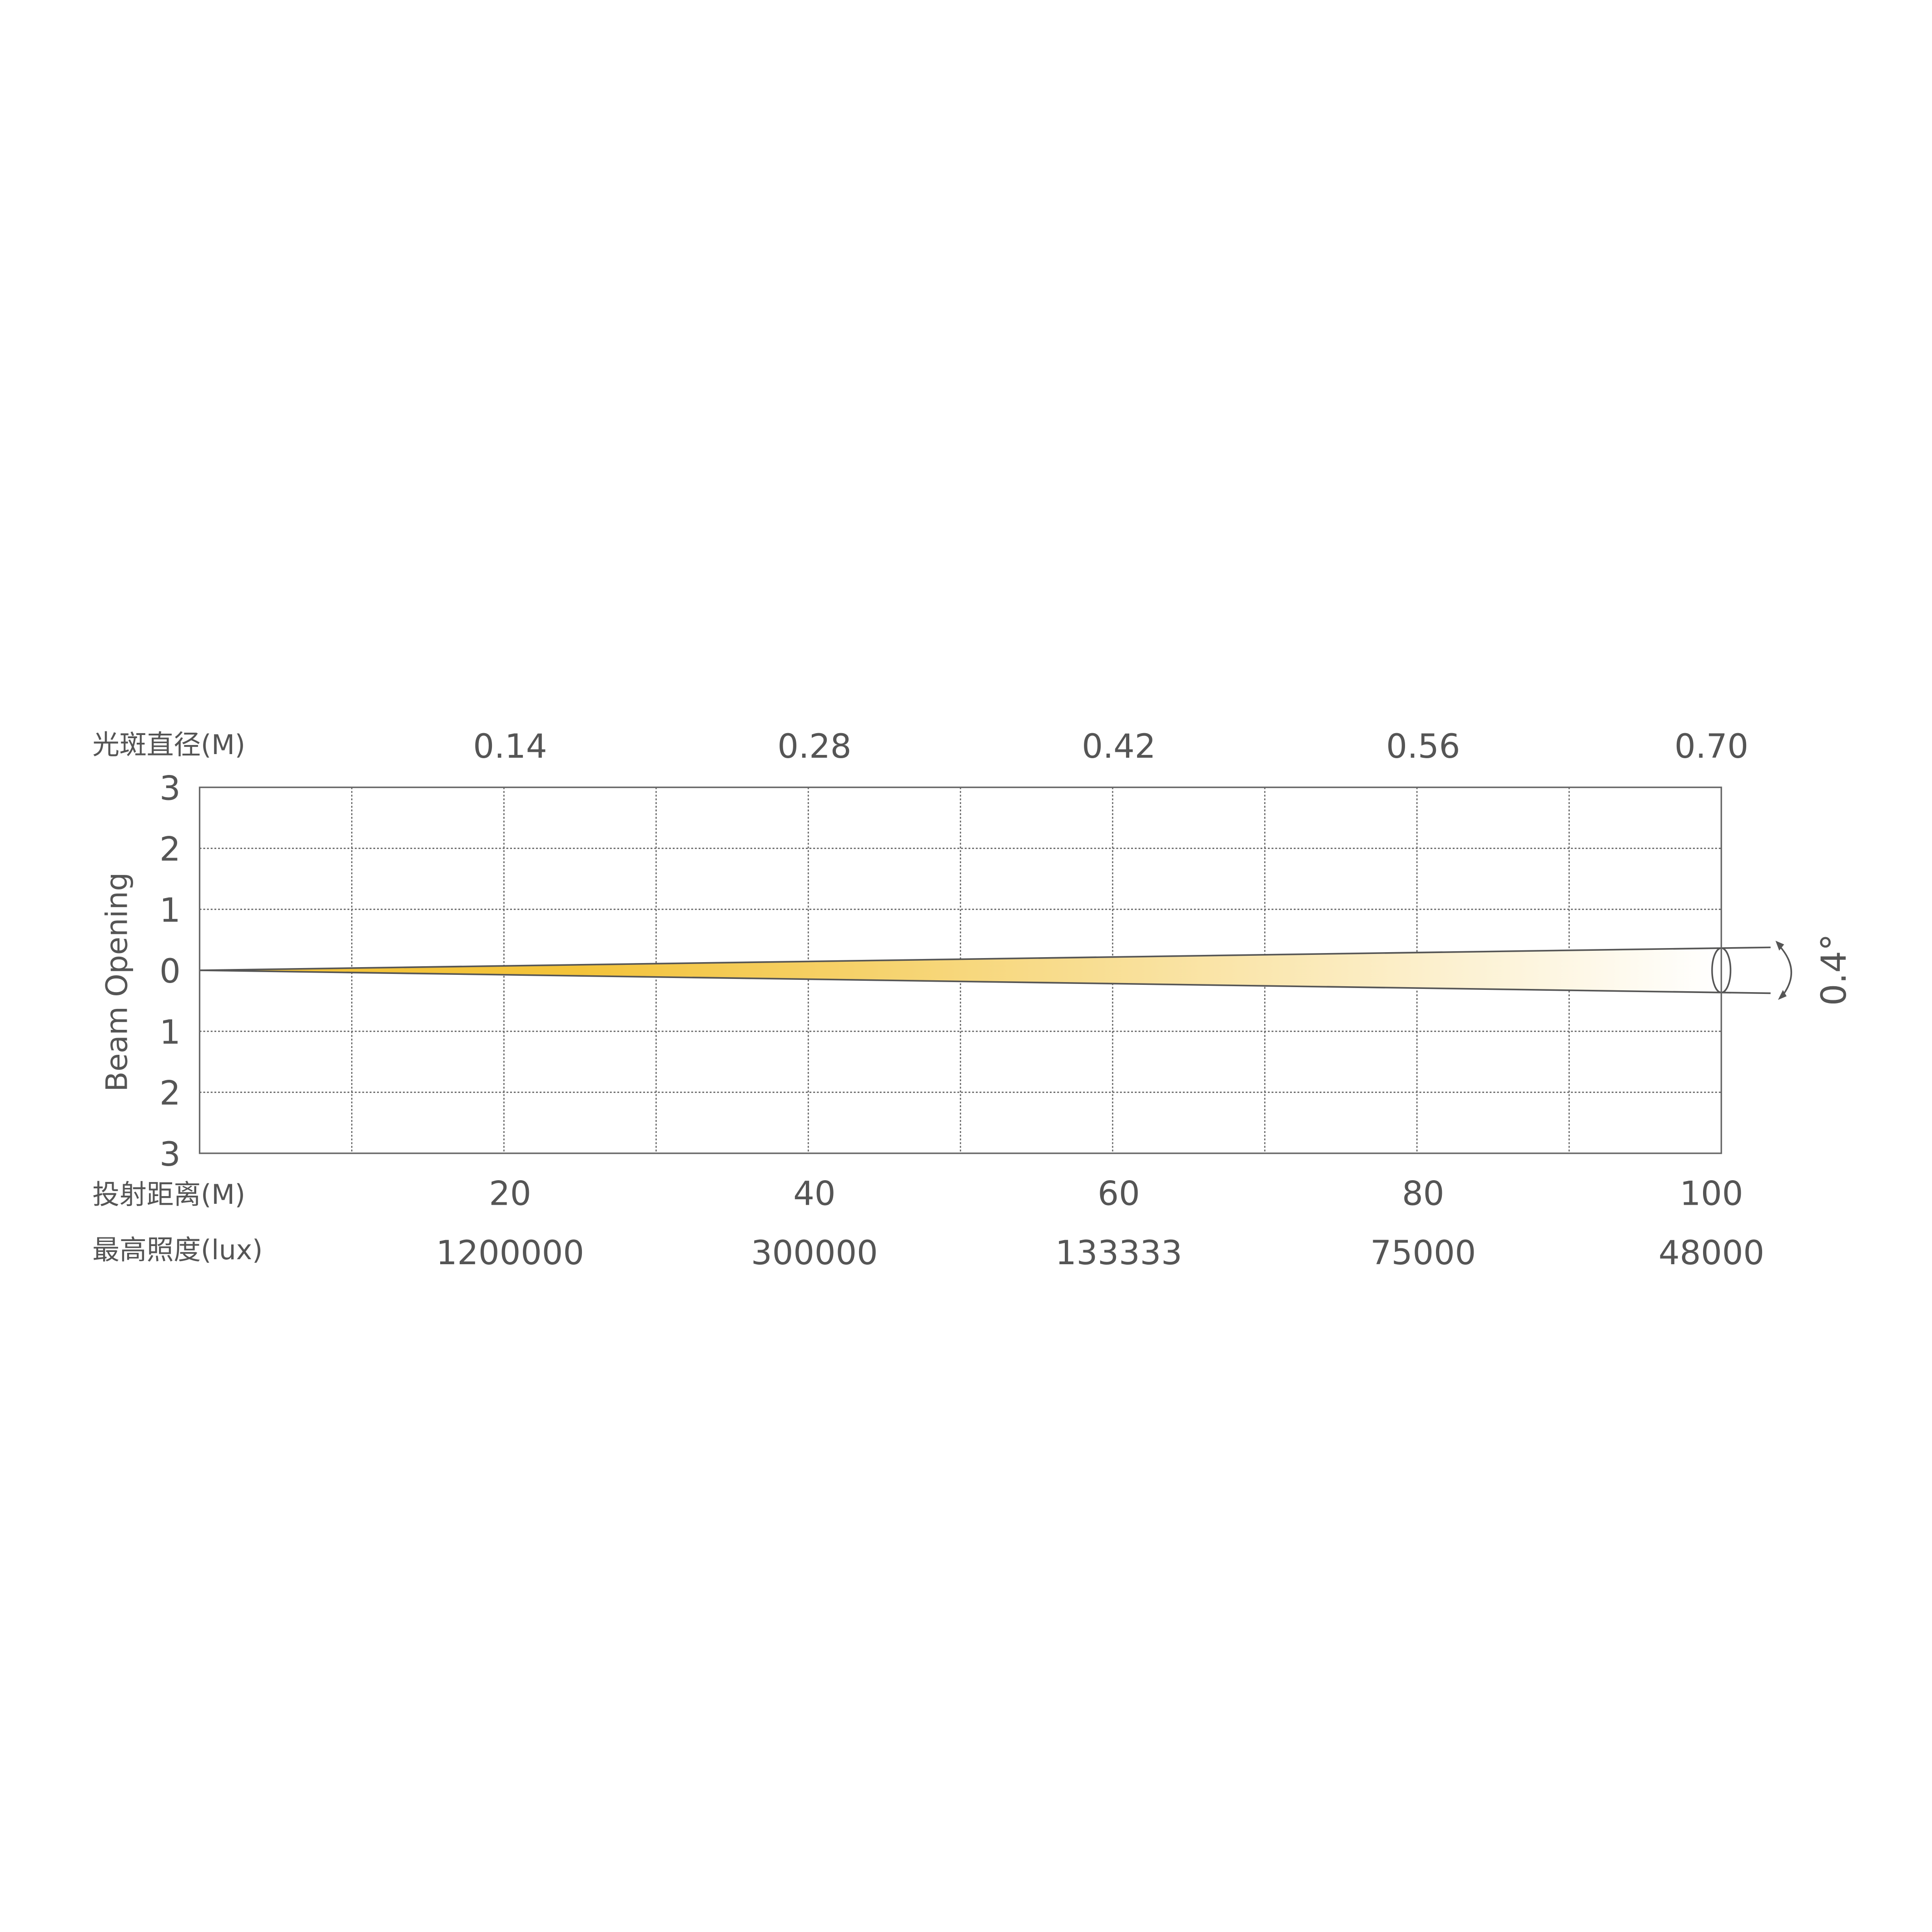  I want to click on distance-tick-label: 100, so click(1711, 1194).